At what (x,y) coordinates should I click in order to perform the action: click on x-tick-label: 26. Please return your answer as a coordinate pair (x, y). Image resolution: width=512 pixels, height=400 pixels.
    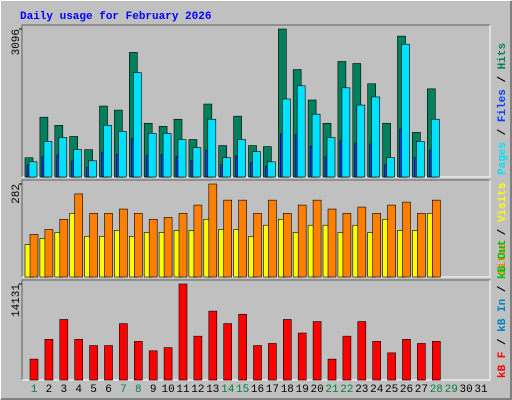
    Looking at the image, I should click on (406, 390).